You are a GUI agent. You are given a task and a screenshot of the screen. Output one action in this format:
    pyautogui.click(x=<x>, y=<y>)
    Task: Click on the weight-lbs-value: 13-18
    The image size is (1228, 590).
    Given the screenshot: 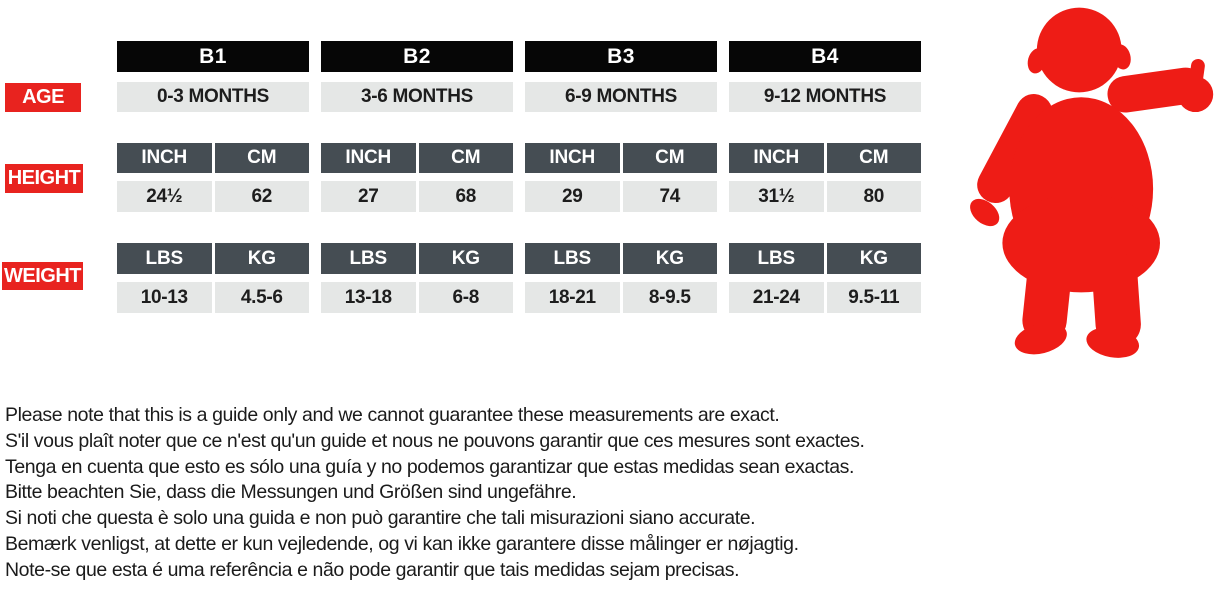 What is the action you would take?
    pyautogui.click(x=368, y=297)
    